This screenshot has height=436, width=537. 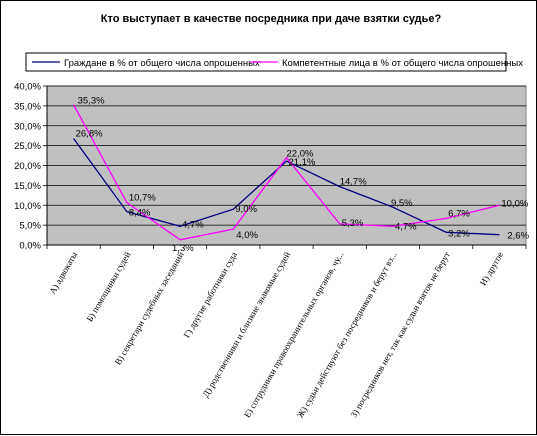 I want to click on data-label: 4,0%, so click(x=247, y=235).